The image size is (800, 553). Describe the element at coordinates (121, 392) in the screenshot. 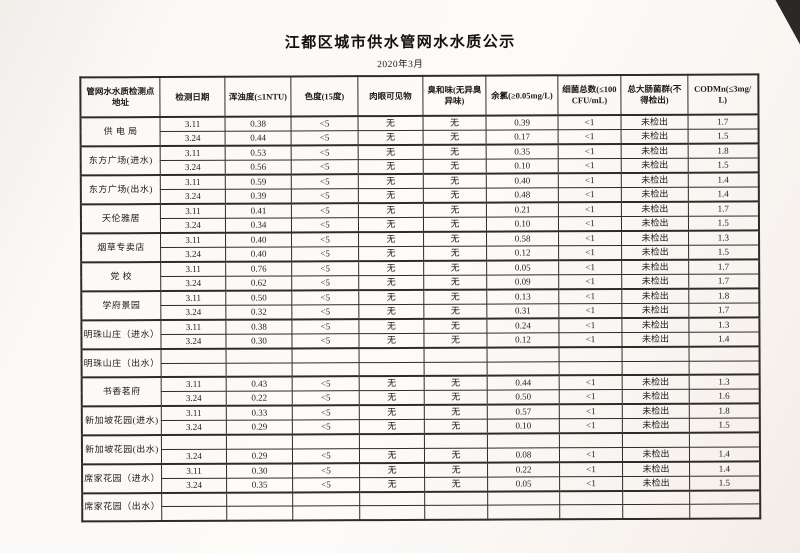

I see `location-cell: 书香茗府` at that location.